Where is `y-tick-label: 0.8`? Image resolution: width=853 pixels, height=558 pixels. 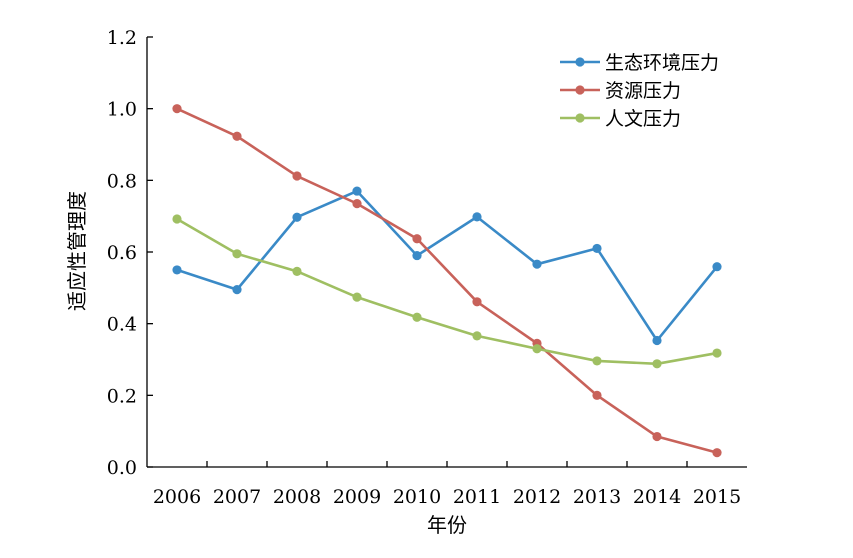 y-tick-label: 0.8 is located at coordinates (122, 181).